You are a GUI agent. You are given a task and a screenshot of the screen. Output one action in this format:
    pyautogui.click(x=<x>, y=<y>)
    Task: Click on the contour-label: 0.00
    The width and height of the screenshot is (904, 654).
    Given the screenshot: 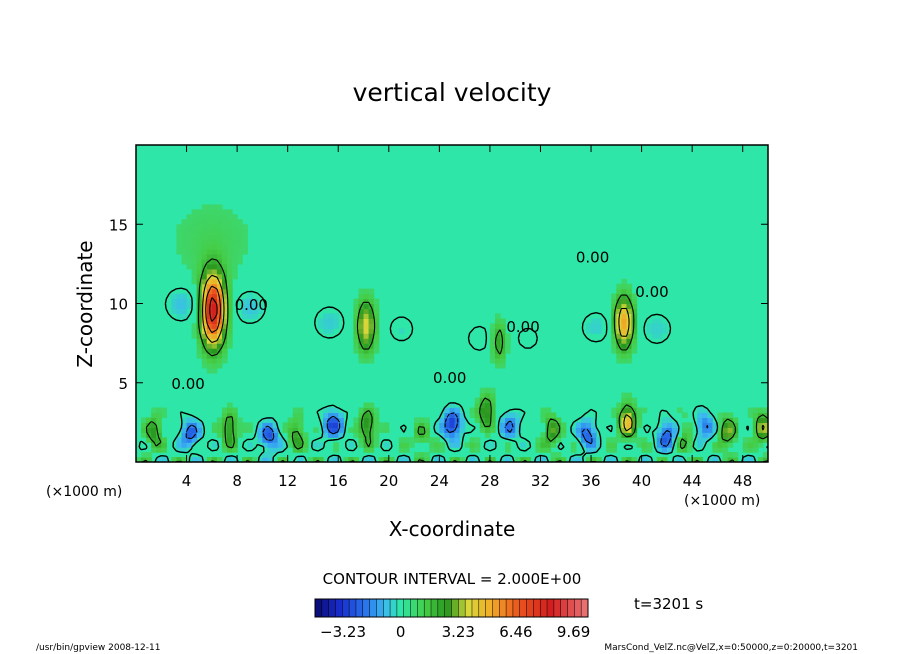 What is the action you would take?
    pyautogui.click(x=449, y=378)
    